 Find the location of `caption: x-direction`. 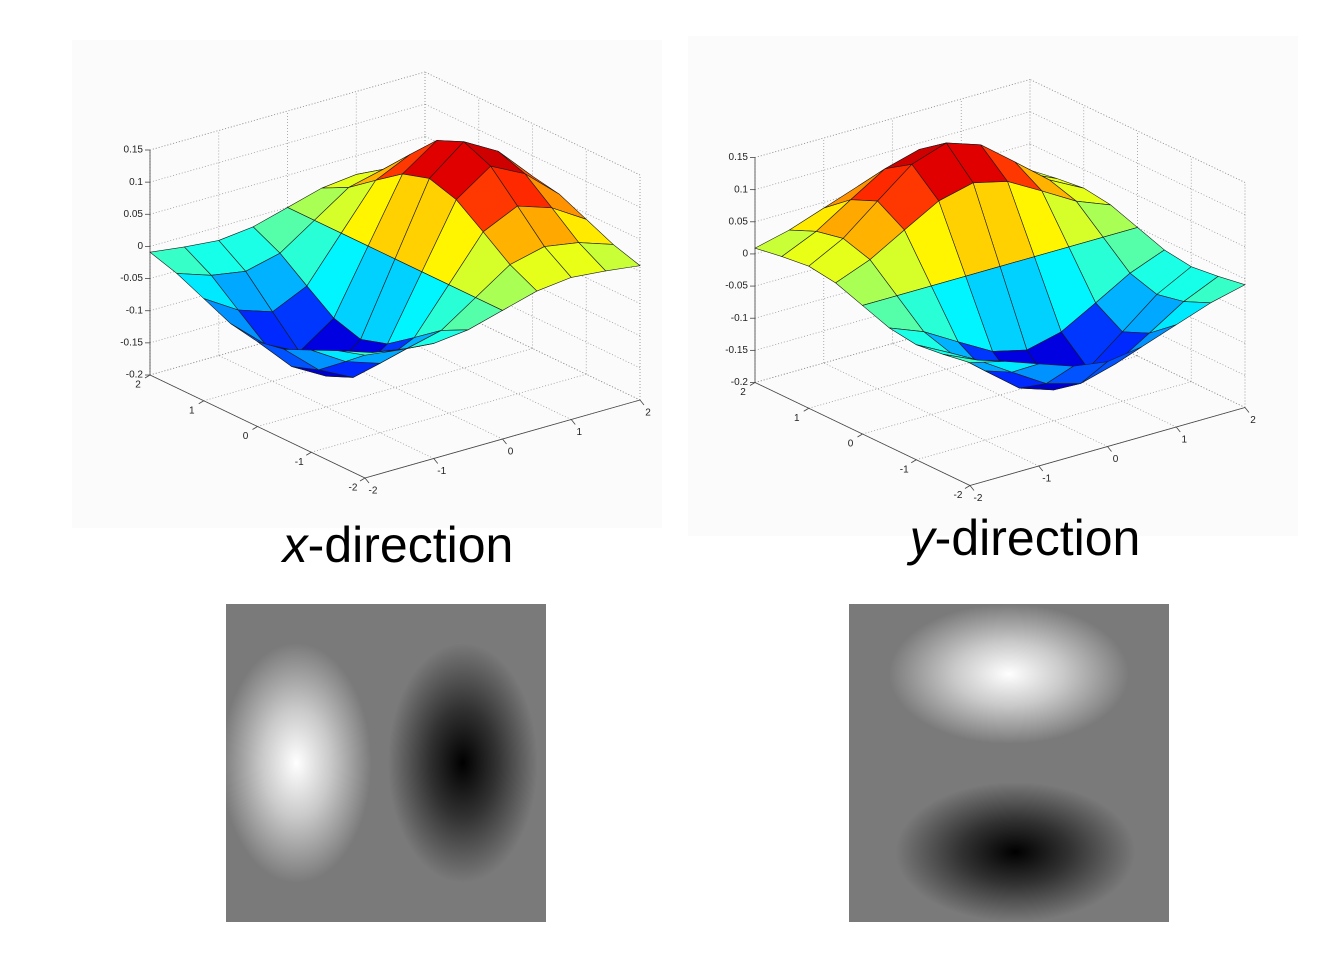

caption: x-direction is located at coordinates (397, 545).